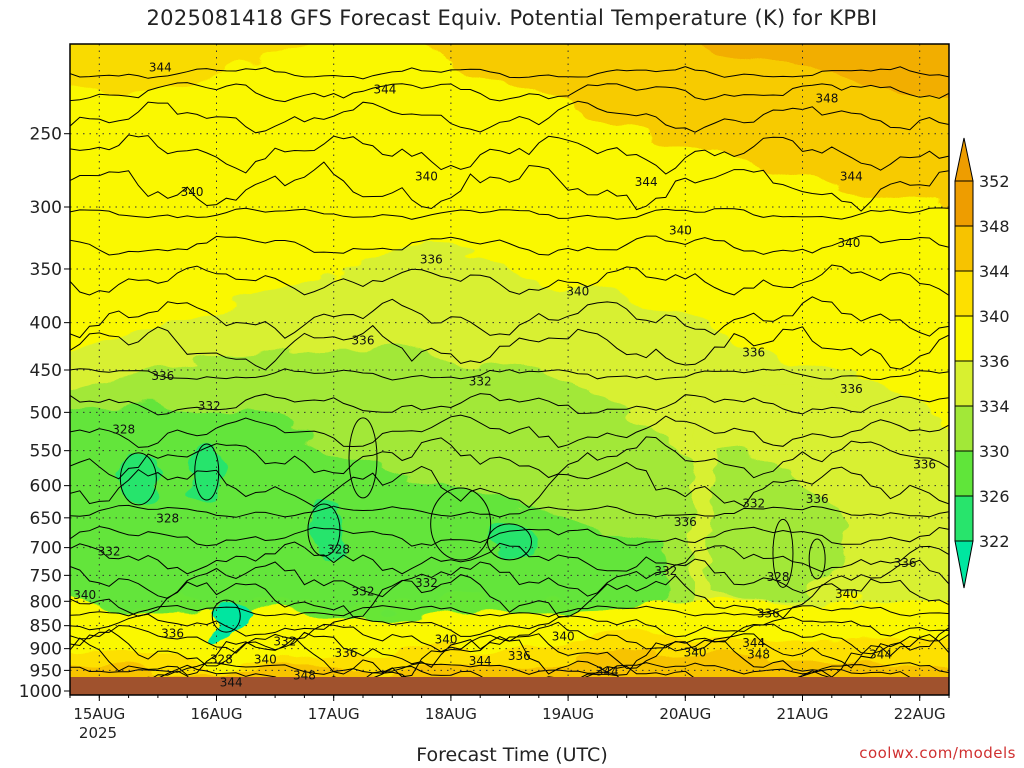 The width and height of the screenshot is (1024, 768). Describe the element at coordinates (46, 324) in the screenshot. I see `y-tick-label: 400` at that location.